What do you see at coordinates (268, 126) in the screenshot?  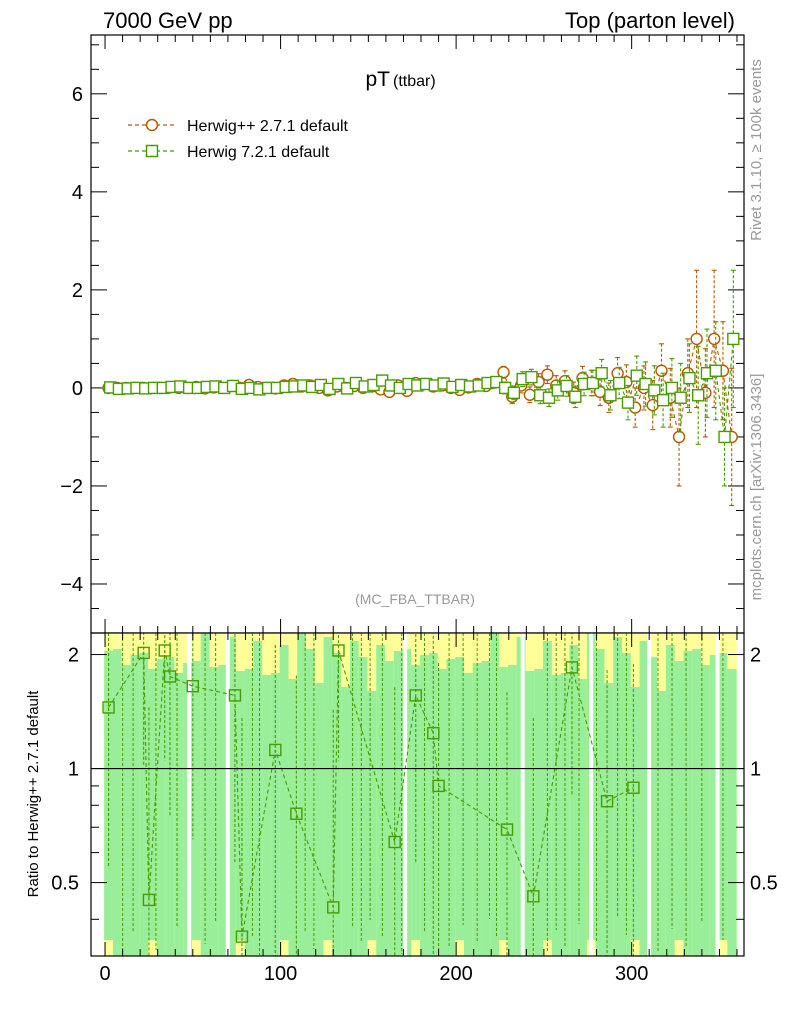 I see `legend-label-herwig-pp: Herwig++ 2.7.1 default` at bounding box center [268, 126].